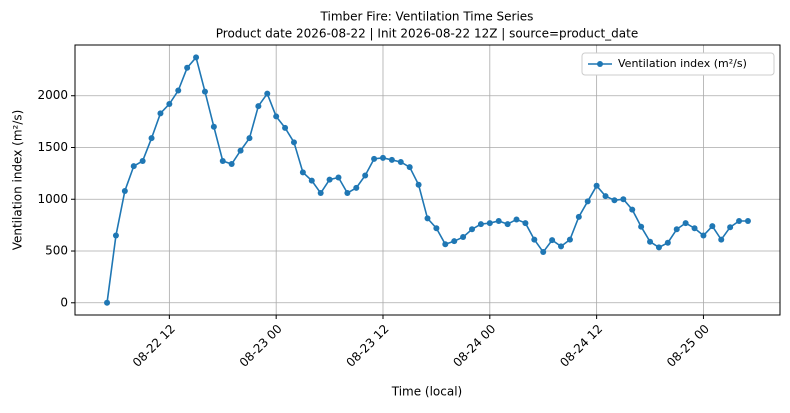 The height and width of the screenshot is (413, 790). I want to click on chart-title: Timber Fire: Ventilation Time Series, so click(427, 17).